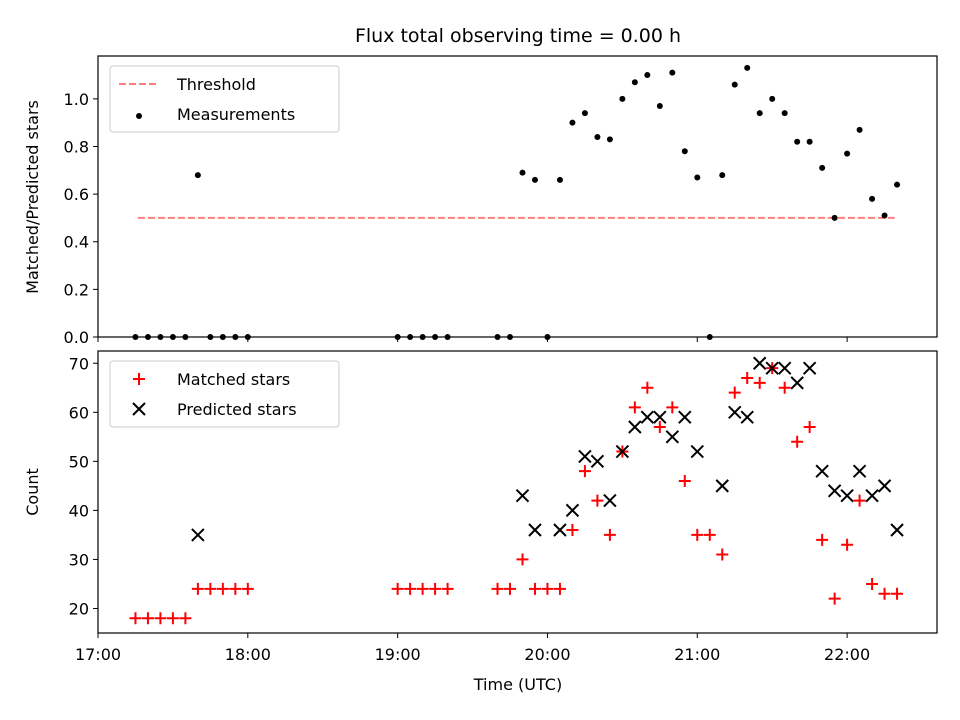 Image resolution: width=960 pixels, height=720 pixels. What do you see at coordinates (32, 492) in the screenshot?
I see `y-axis-label: Count` at bounding box center [32, 492].